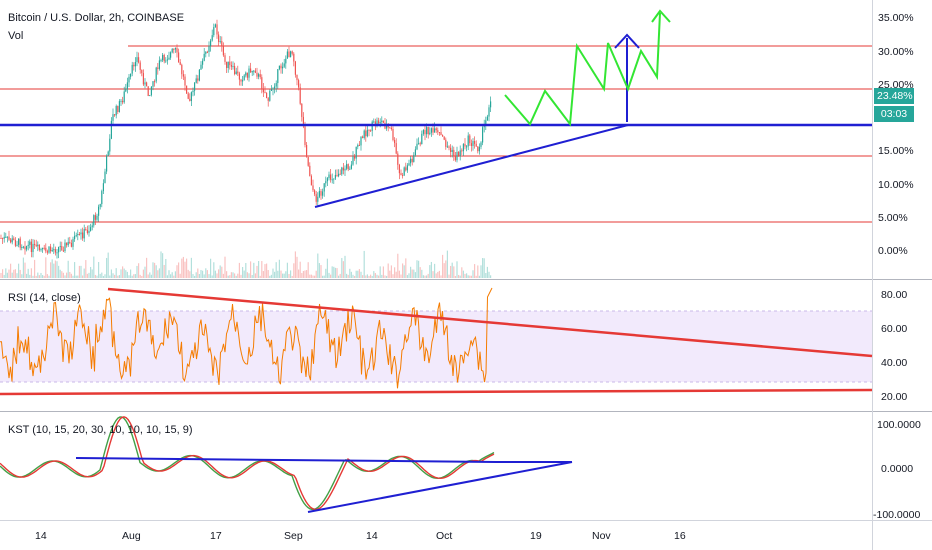 The image size is (932, 550). I want to click on rsi-tick: 60.00, so click(894, 329).